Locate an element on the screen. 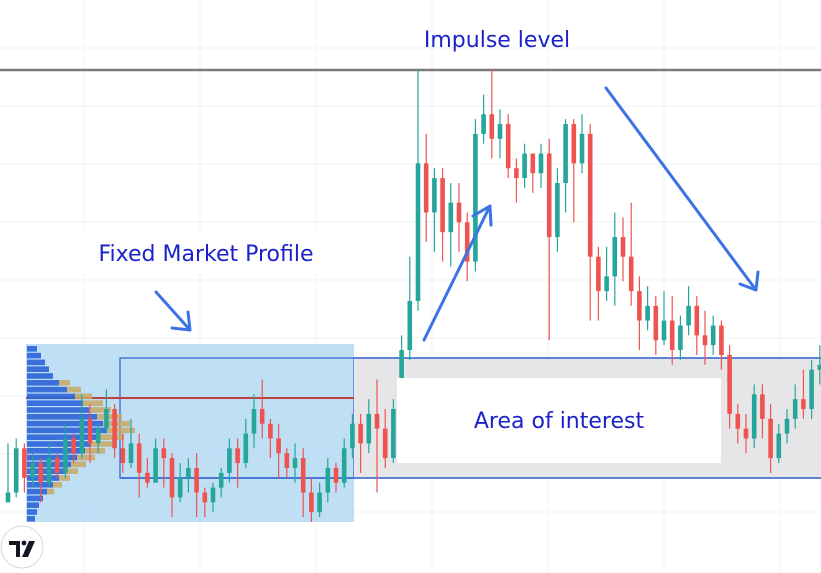 This screenshot has width=821, height=573. fixed-market-profile-label: Fixed Market Profile is located at coordinates (205, 254).